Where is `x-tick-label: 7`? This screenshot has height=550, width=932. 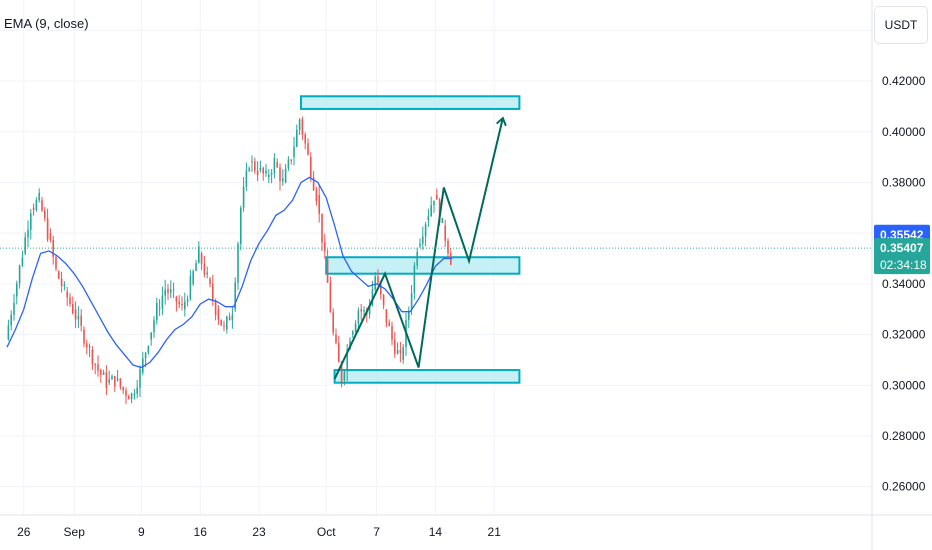 x-tick-label: 7 is located at coordinates (376, 532).